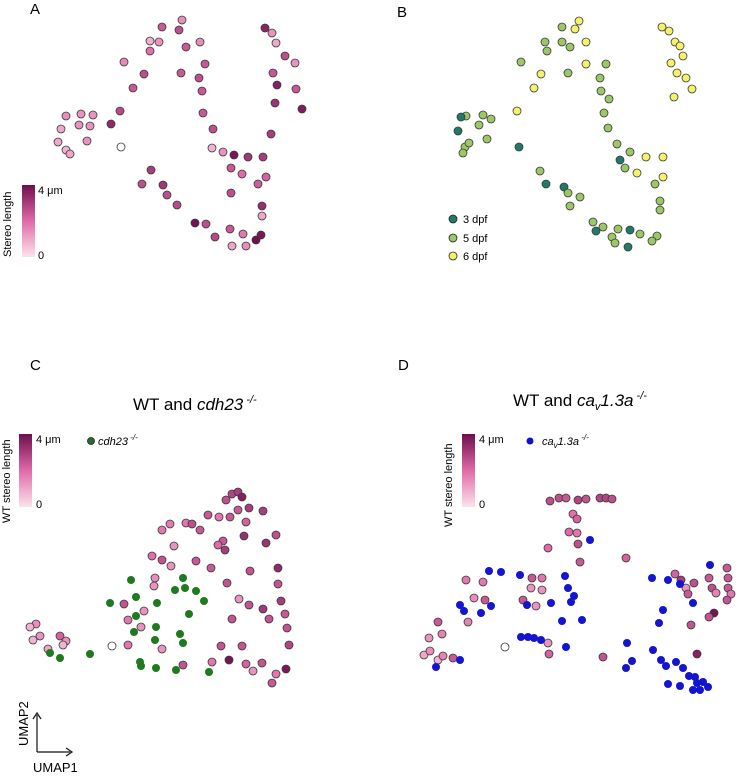  Describe the element at coordinates (475, 220) in the screenshot. I see `legend-b-label-3dpf: 3 dpf` at that location.